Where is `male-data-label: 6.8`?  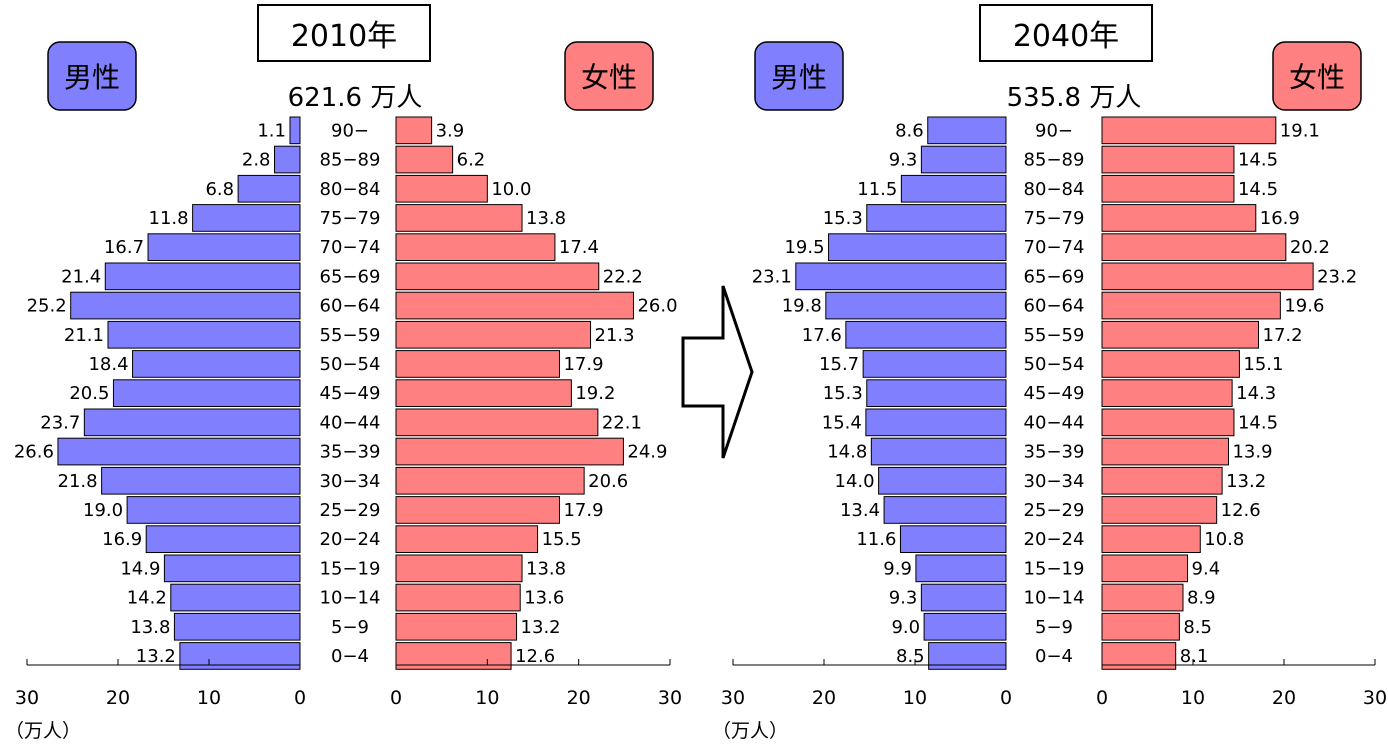
male-data-label: 6.8 is located at coordinates (219, 189).